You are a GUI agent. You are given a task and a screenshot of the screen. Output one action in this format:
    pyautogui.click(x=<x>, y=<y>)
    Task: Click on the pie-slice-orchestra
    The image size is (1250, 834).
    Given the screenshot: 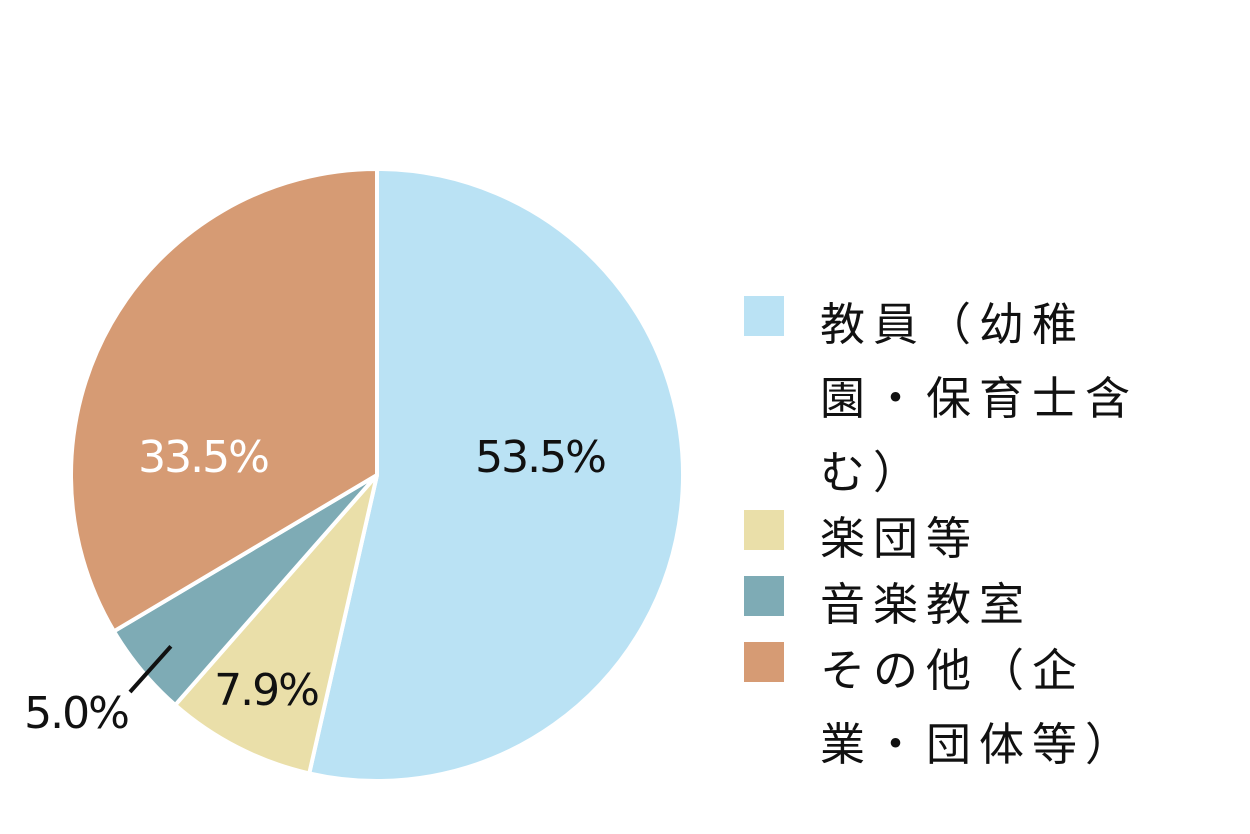 What is the action you would take?
    pyautogui.click(x=275, y=624)
    